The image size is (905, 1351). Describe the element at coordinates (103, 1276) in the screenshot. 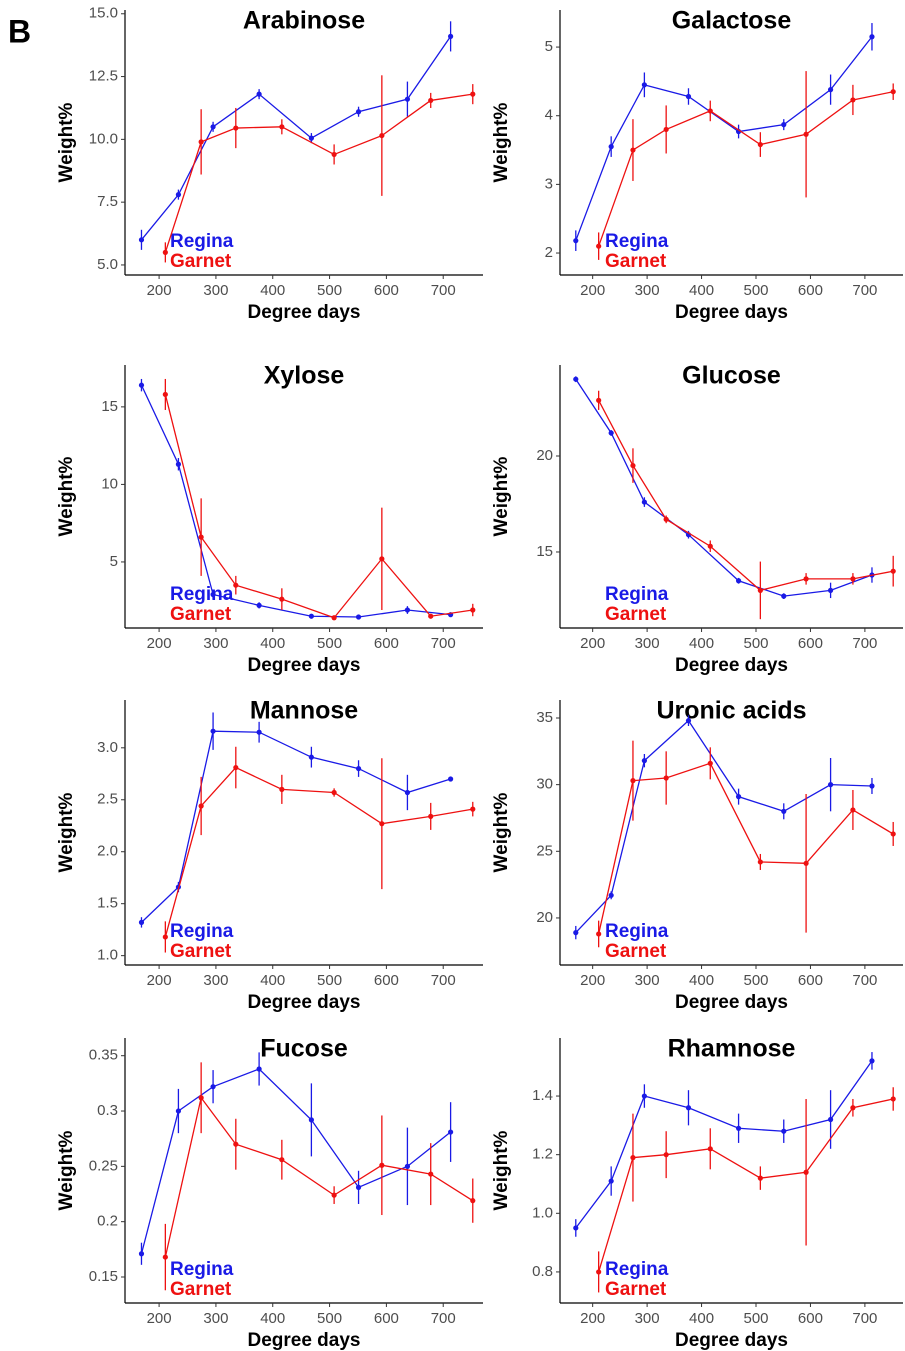

I see `y-tick-label: 0.15` at that location.